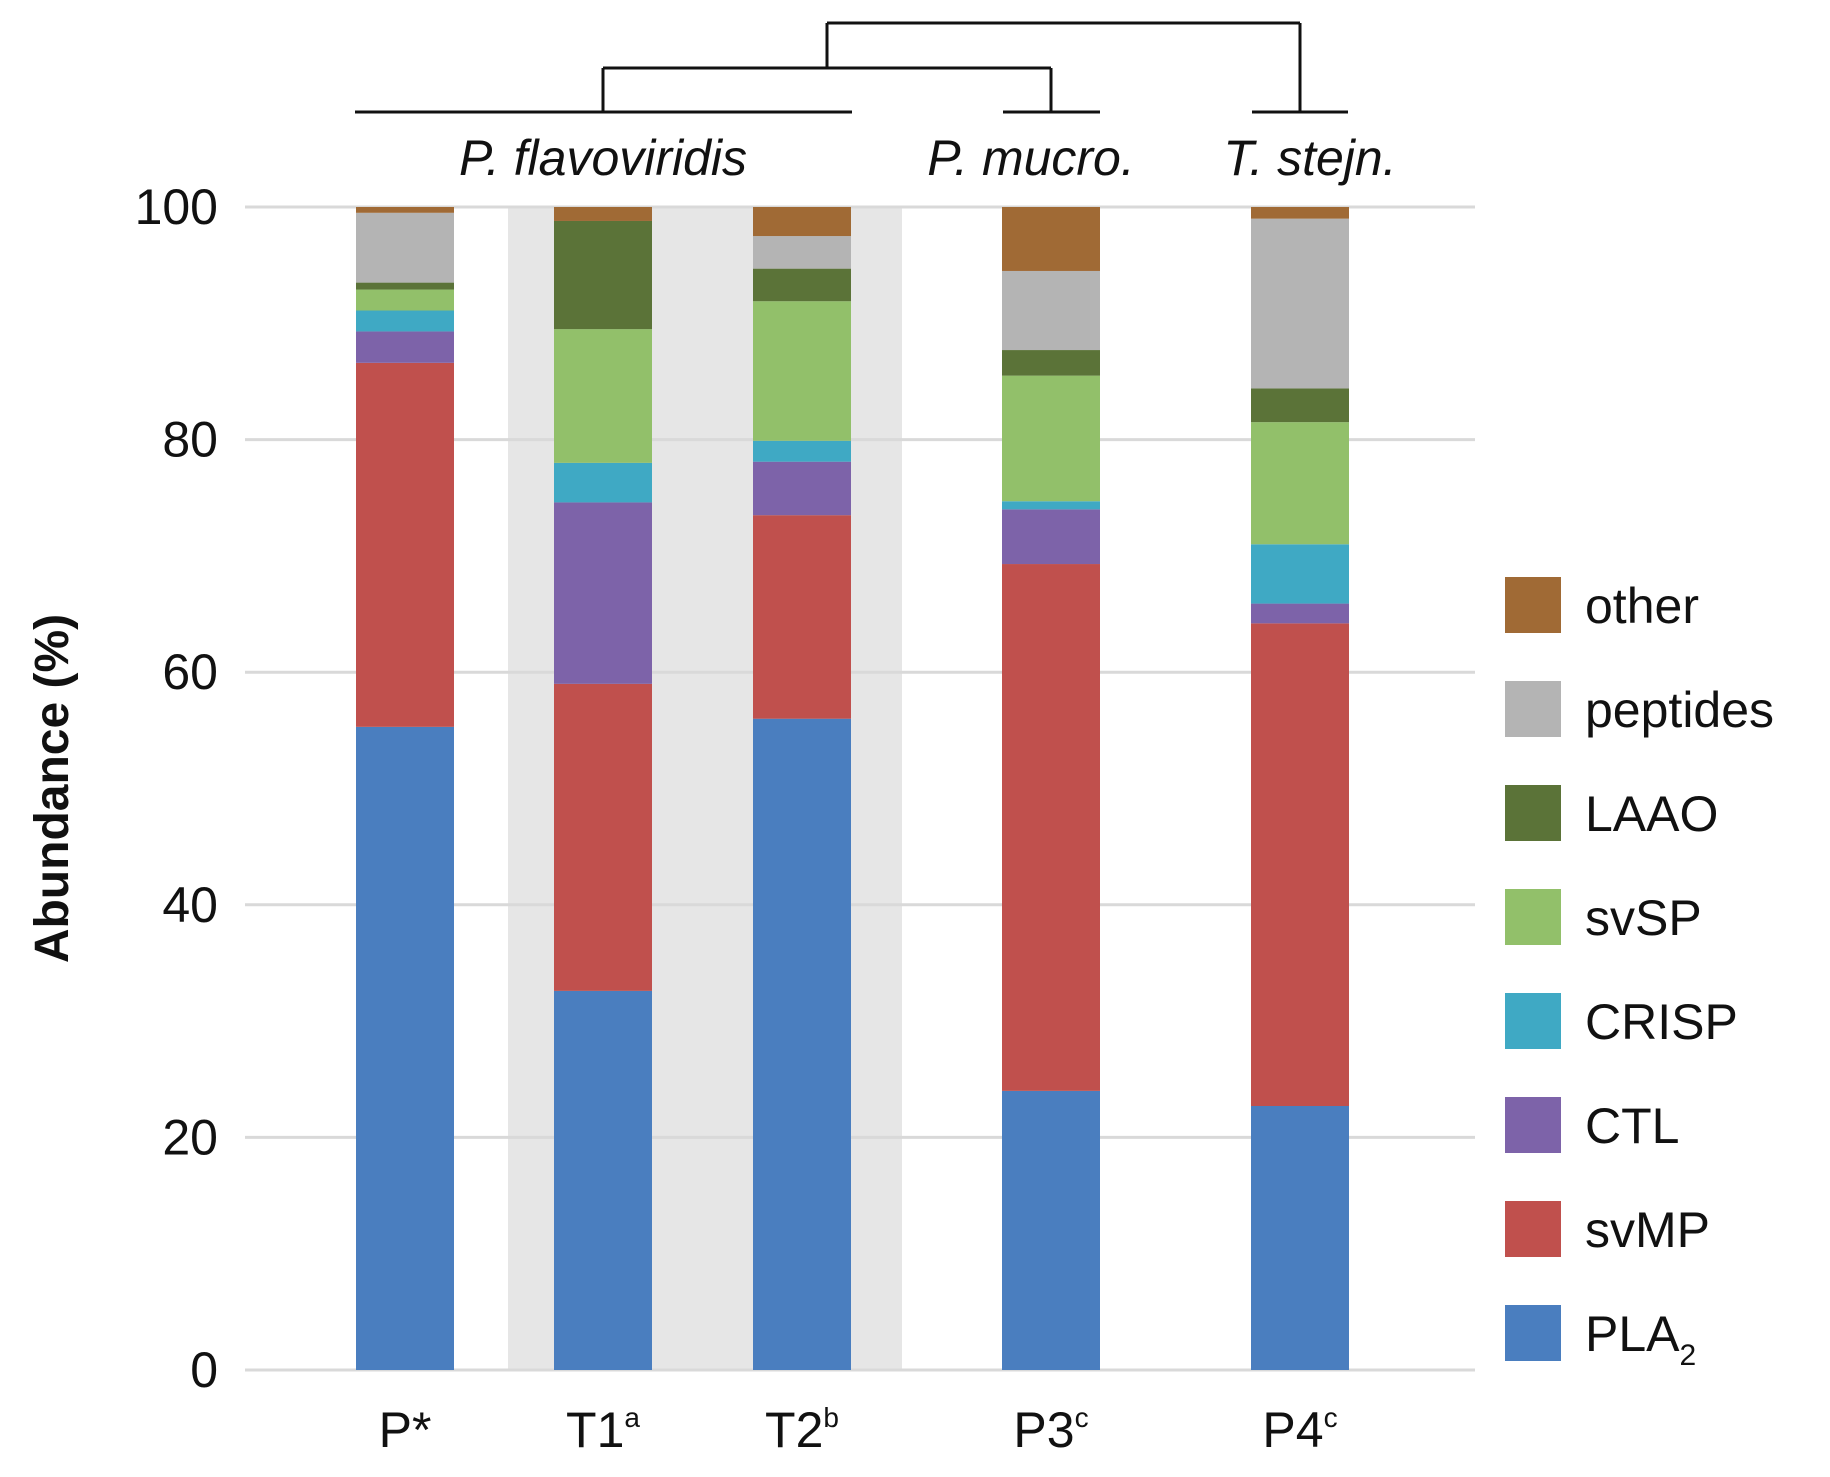 The image size is (1830, 1477). What do you see at coordinates (190, 905) in the screenshot?
I see `y-tick-label-40: 40` at bounding box center [190, 905].